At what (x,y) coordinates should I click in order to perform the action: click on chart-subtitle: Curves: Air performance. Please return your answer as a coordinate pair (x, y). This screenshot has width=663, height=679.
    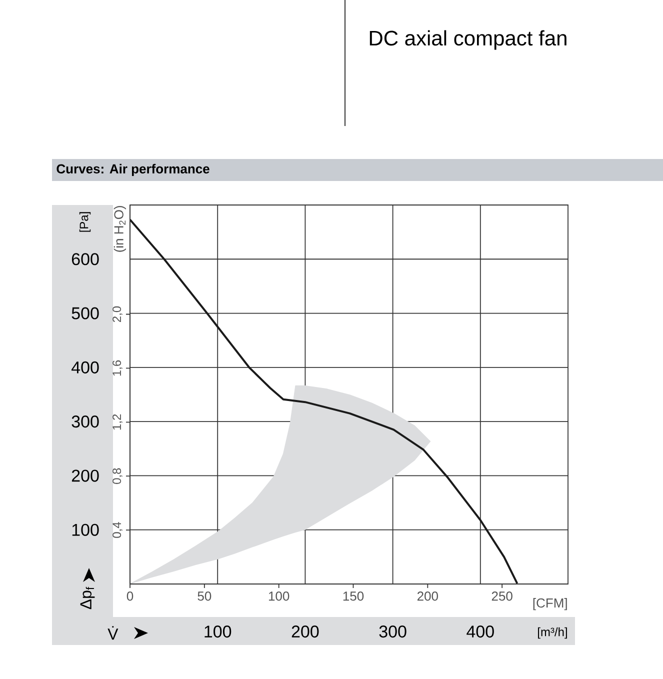
    Looking at the image, I should click on (133, 170).